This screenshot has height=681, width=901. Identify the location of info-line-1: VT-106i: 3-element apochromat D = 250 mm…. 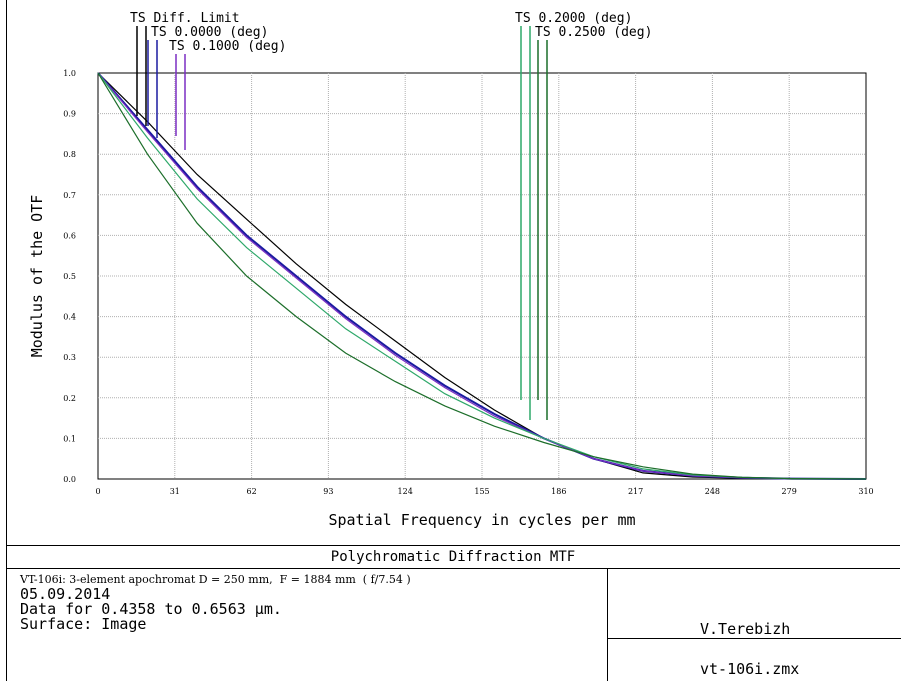
(215, 579).